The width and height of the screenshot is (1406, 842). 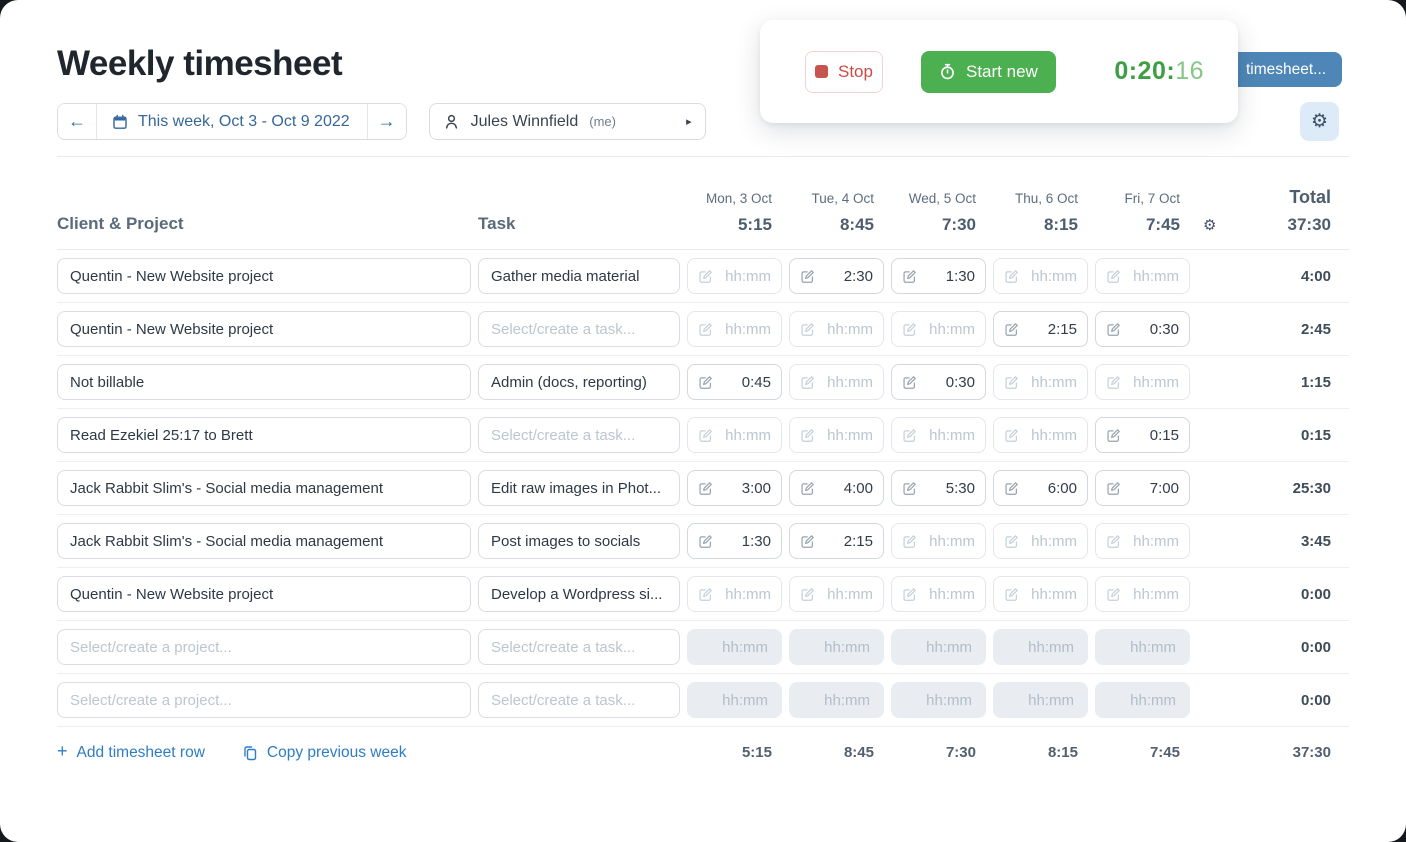 I want to click on time-cell: 0:45, so click(x=734, y=382).